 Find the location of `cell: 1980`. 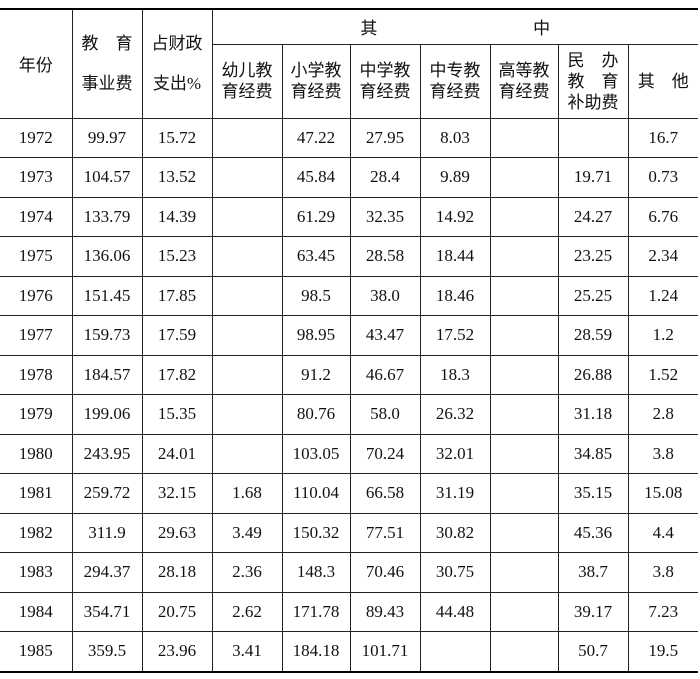

cell: 1980 is located at coordinates (36, 453).